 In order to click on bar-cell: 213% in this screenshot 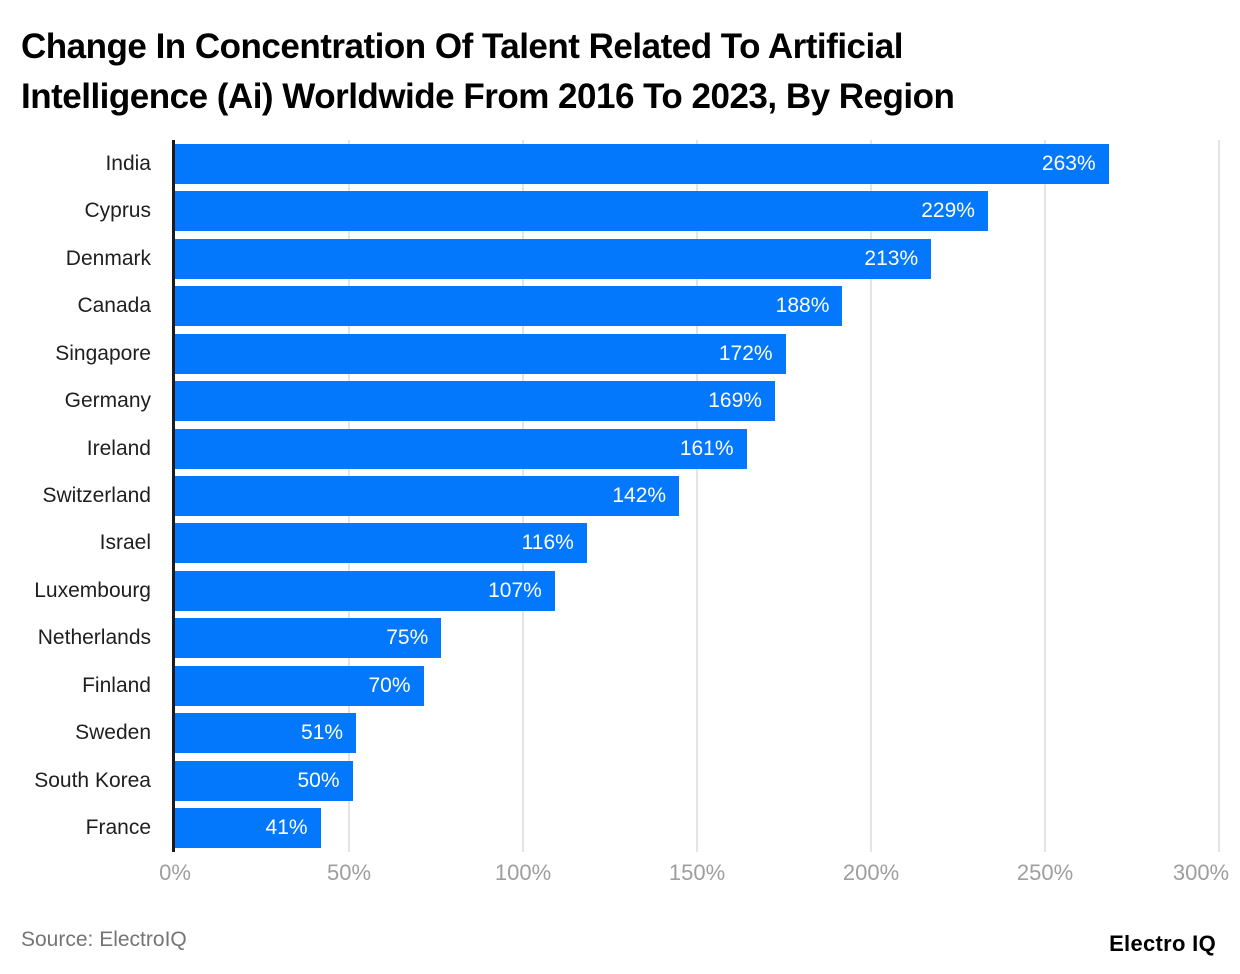, I will do `click(707, 258)`.